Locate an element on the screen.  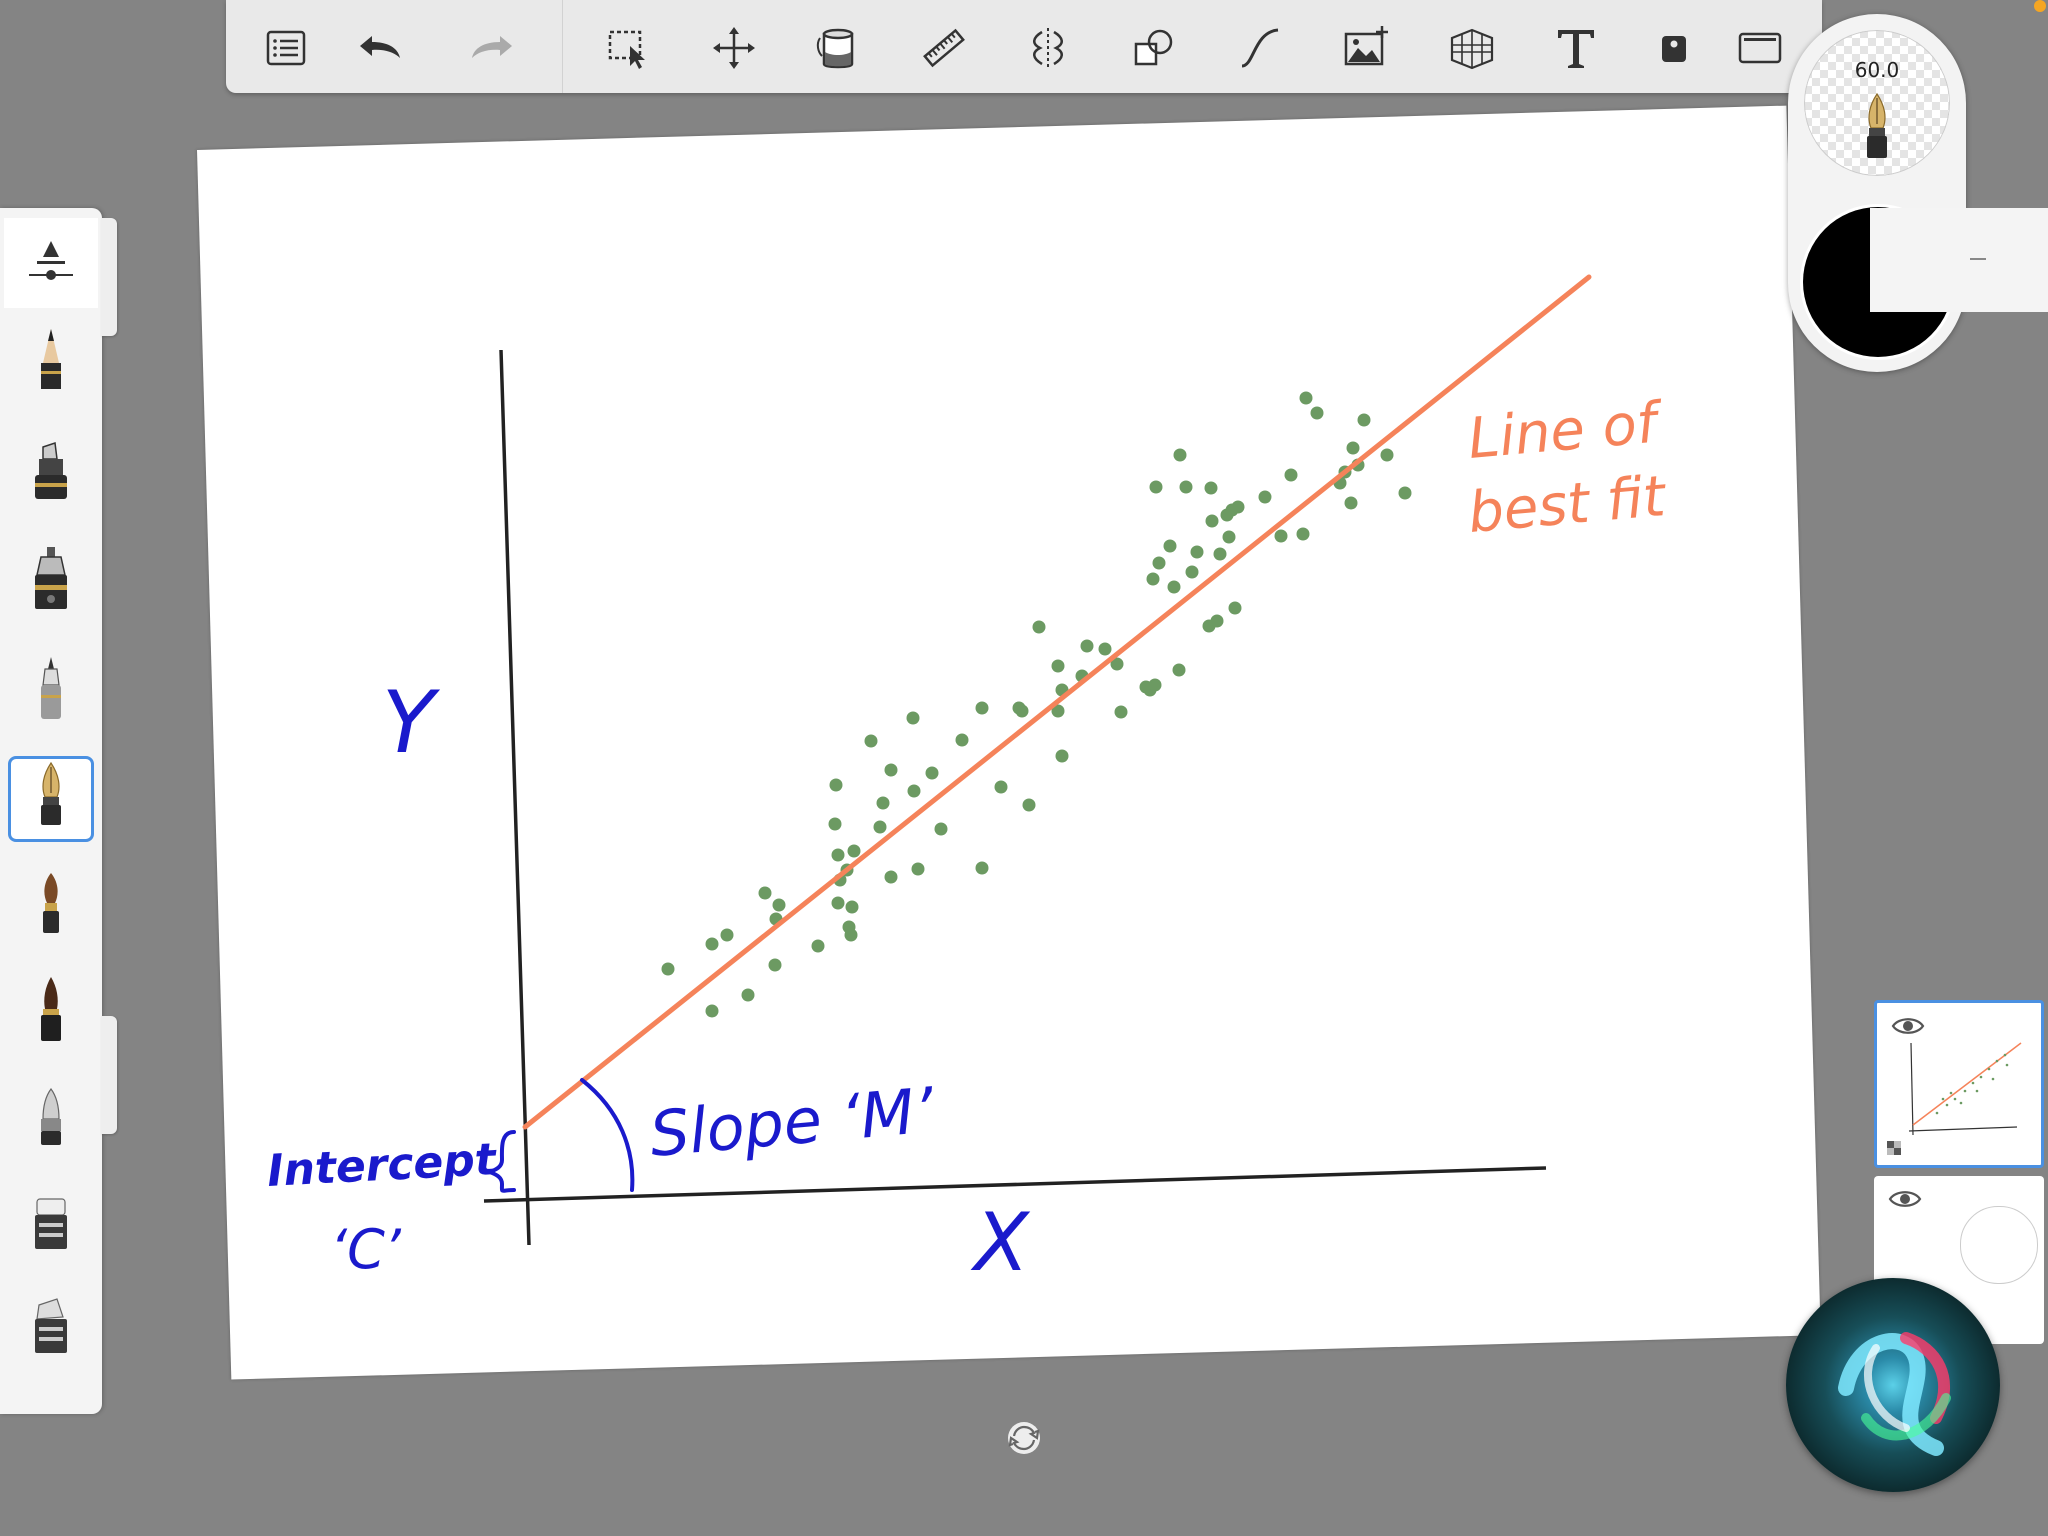
pen-brush is located at coordinates (51, 581).